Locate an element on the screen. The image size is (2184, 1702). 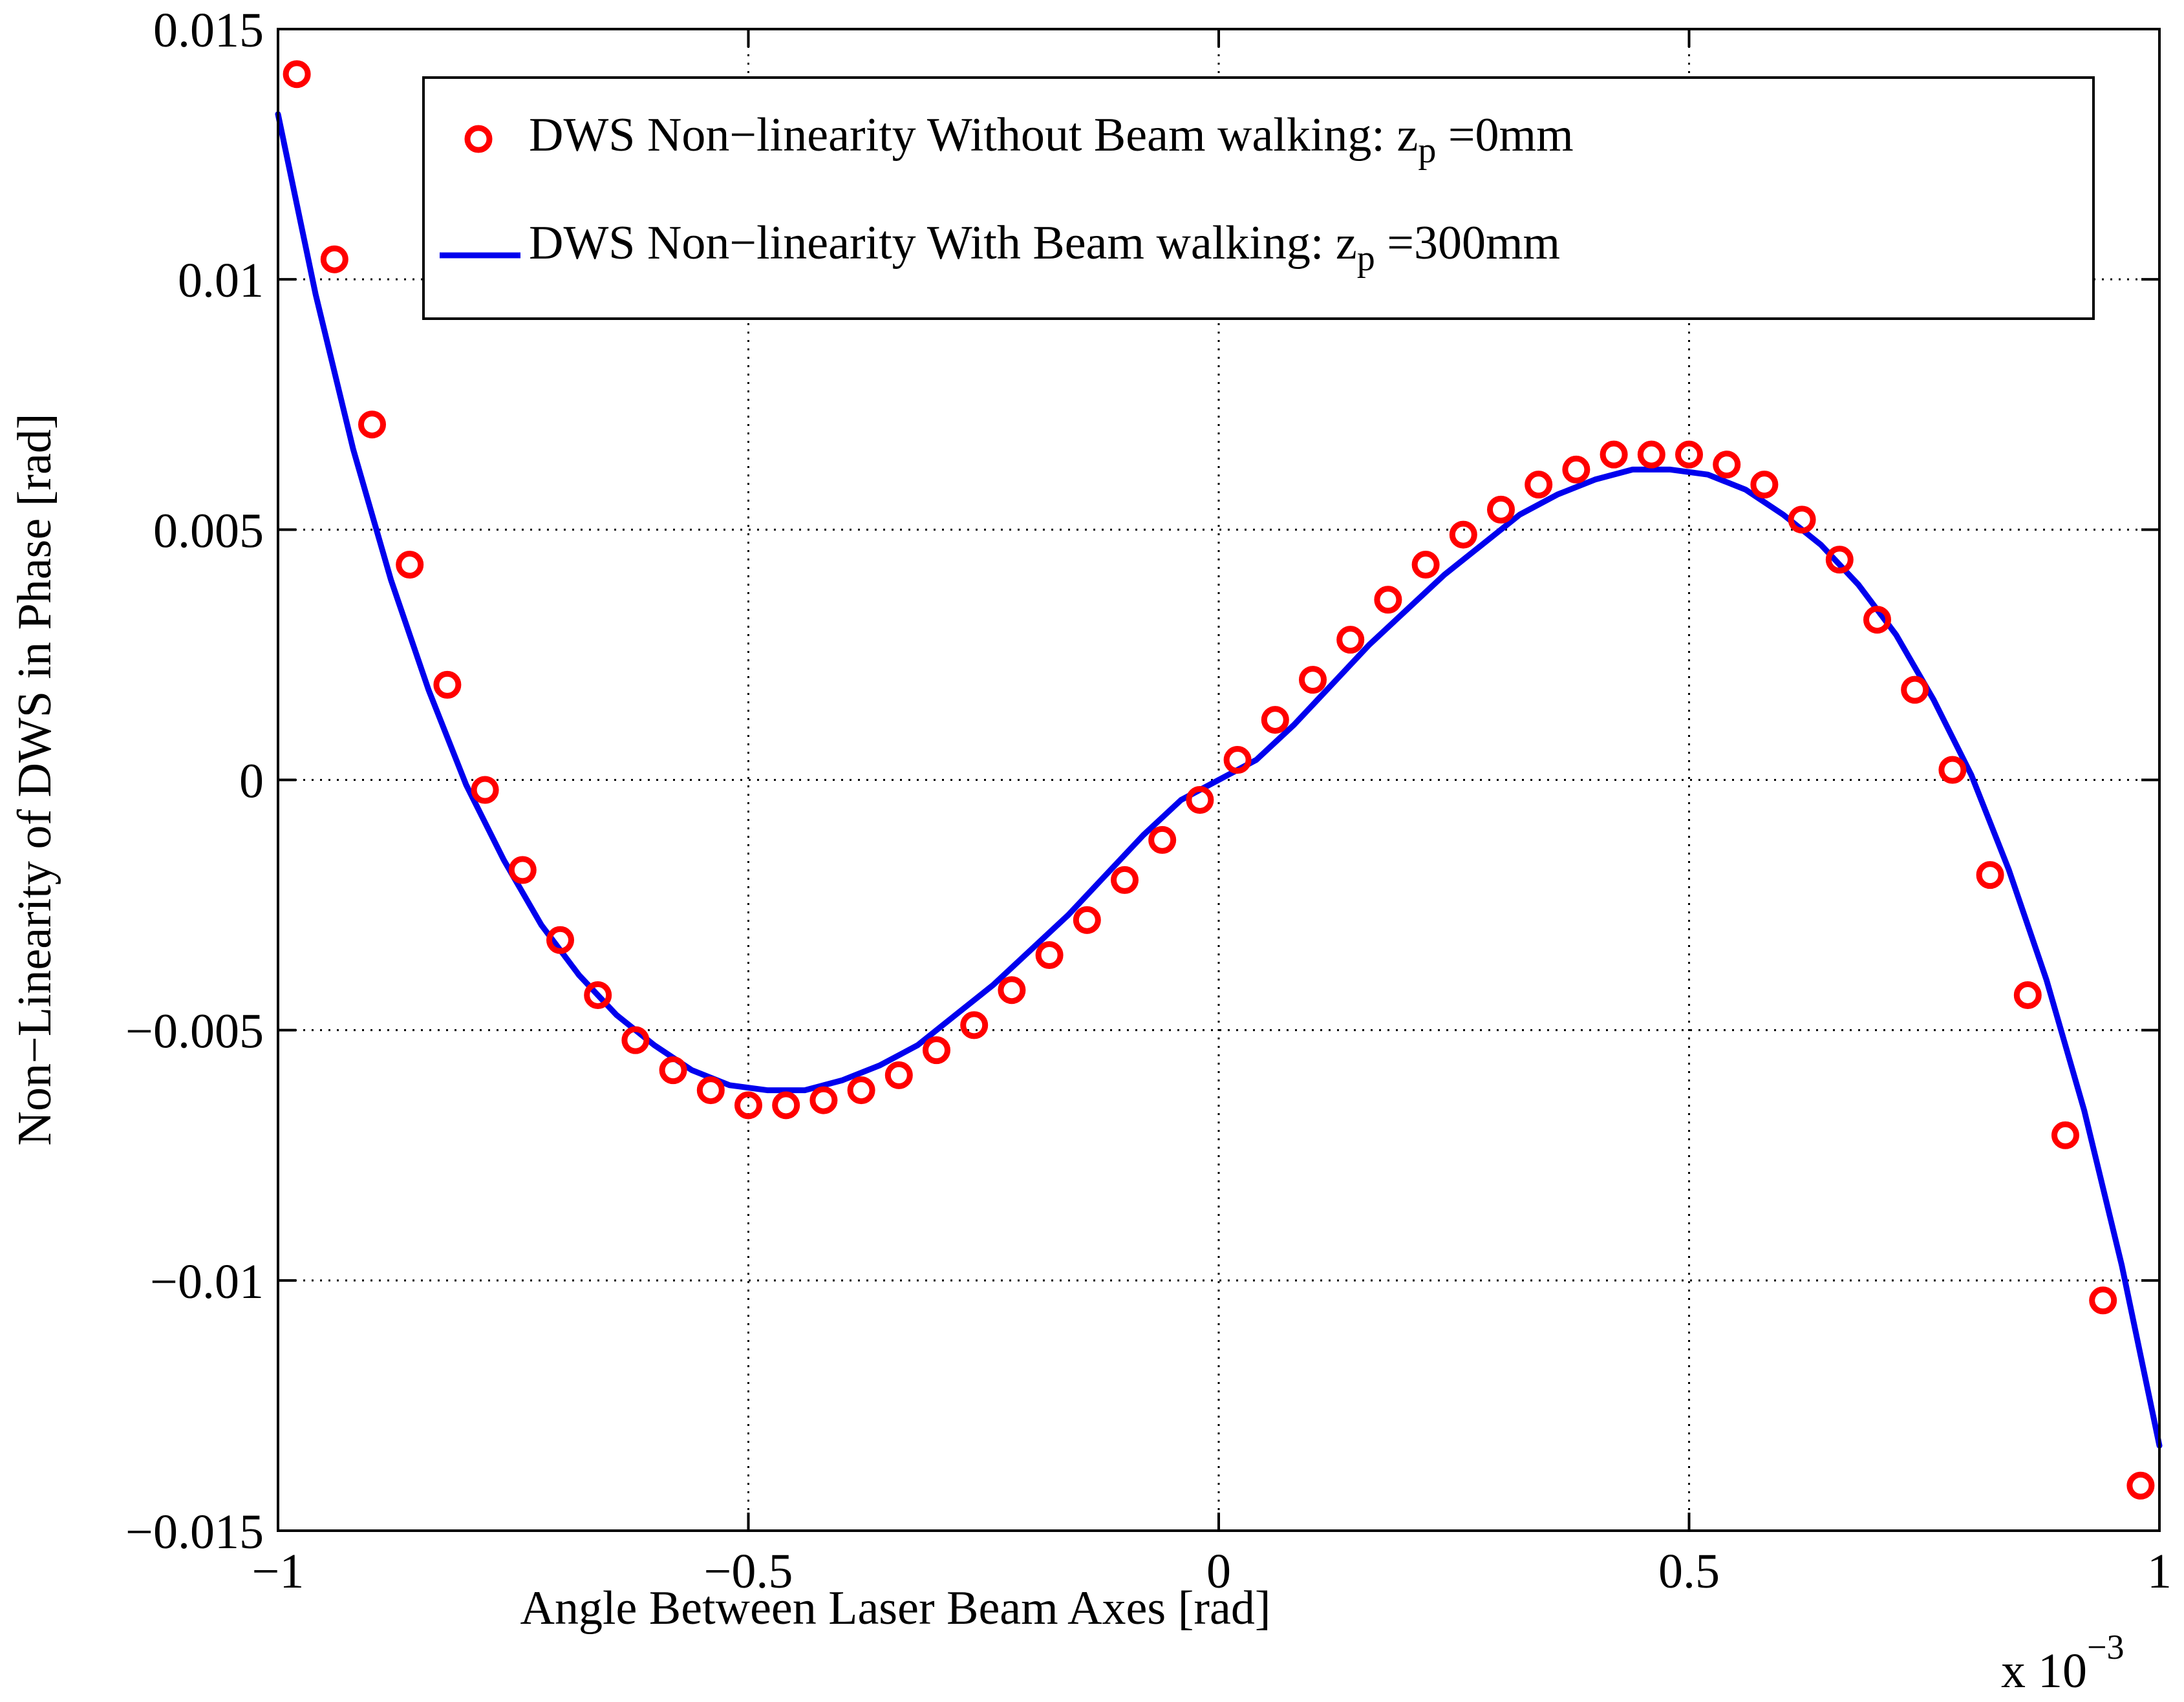
x-multiplier-exponent: −3 is located at coordinates (2105, 1647).